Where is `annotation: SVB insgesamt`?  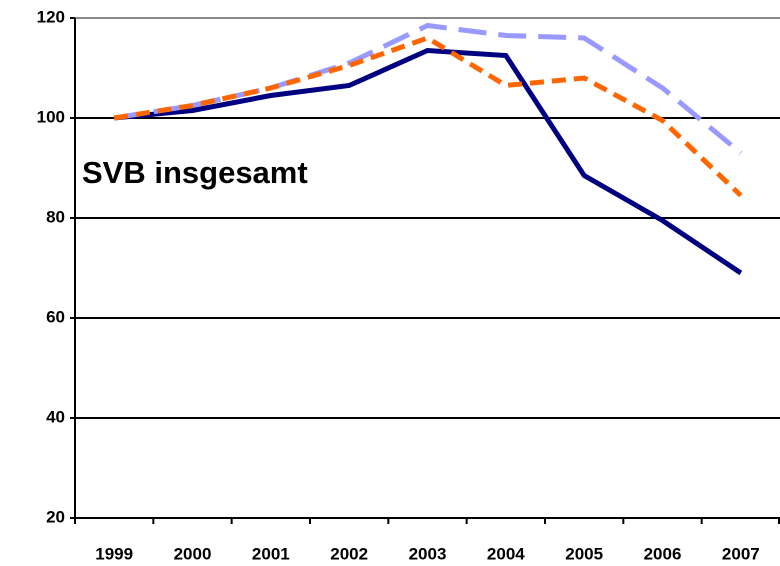 annotation: SVB insgesamt is located at coordinates (195, 172).